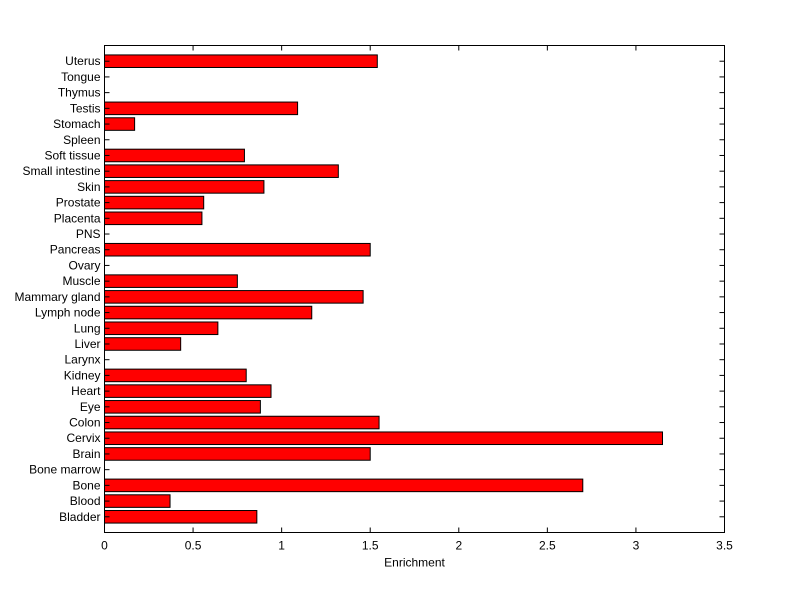 This screenshot has width=800, height=599. What do you see at coordinates (79, 517) in the screenshot?
I see `y-tick-label: Bladder` at bounding box center [79, 517].